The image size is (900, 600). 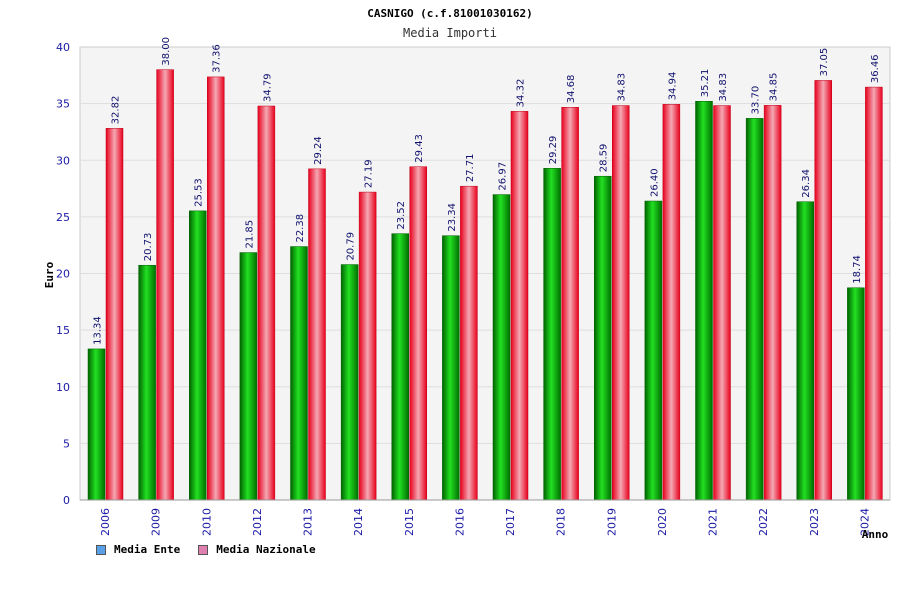 I want to click on y-axis-label: Euro, so click(x=49, y=274).